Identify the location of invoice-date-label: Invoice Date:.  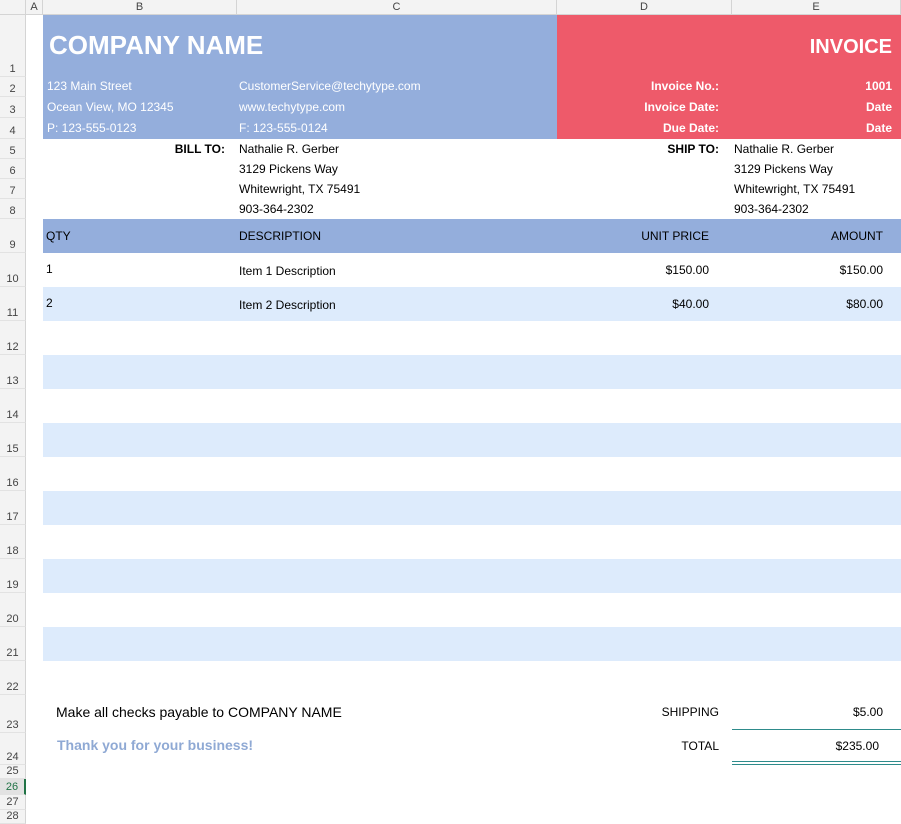
(681, 107).